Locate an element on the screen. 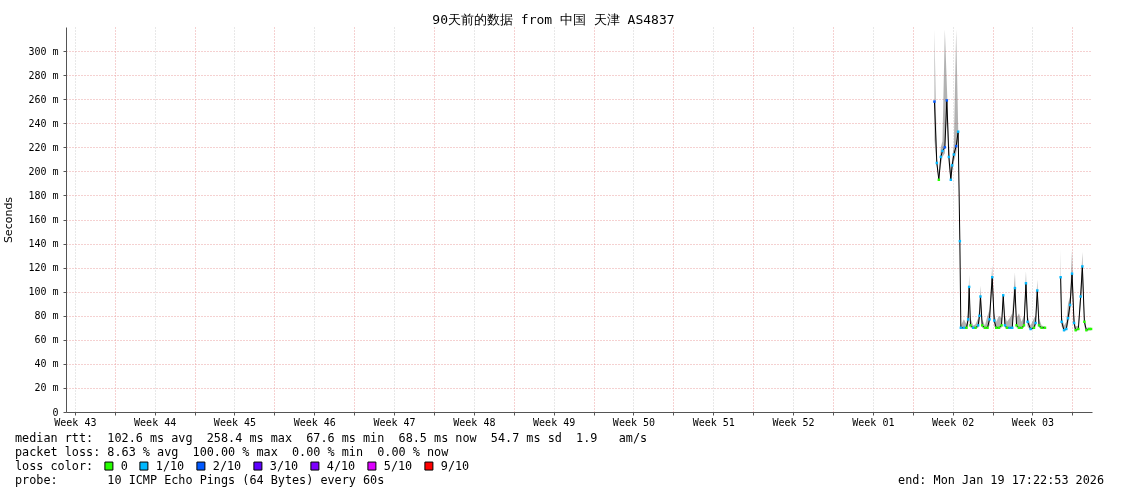 The image size is (1121, 494). y-tick-label: 200 m is located at coordinates (43, 171).